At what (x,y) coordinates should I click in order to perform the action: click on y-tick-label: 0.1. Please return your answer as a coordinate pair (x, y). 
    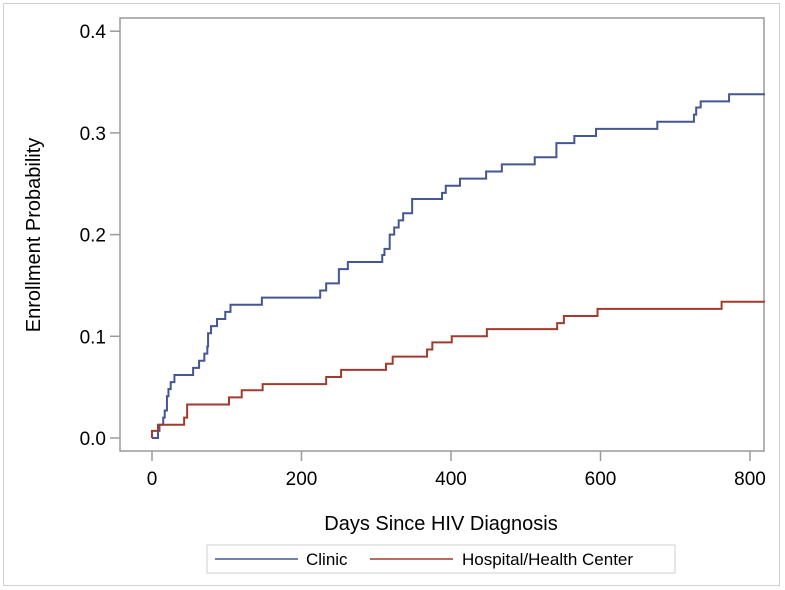
    Looking at the image, I should click on (93, 337).